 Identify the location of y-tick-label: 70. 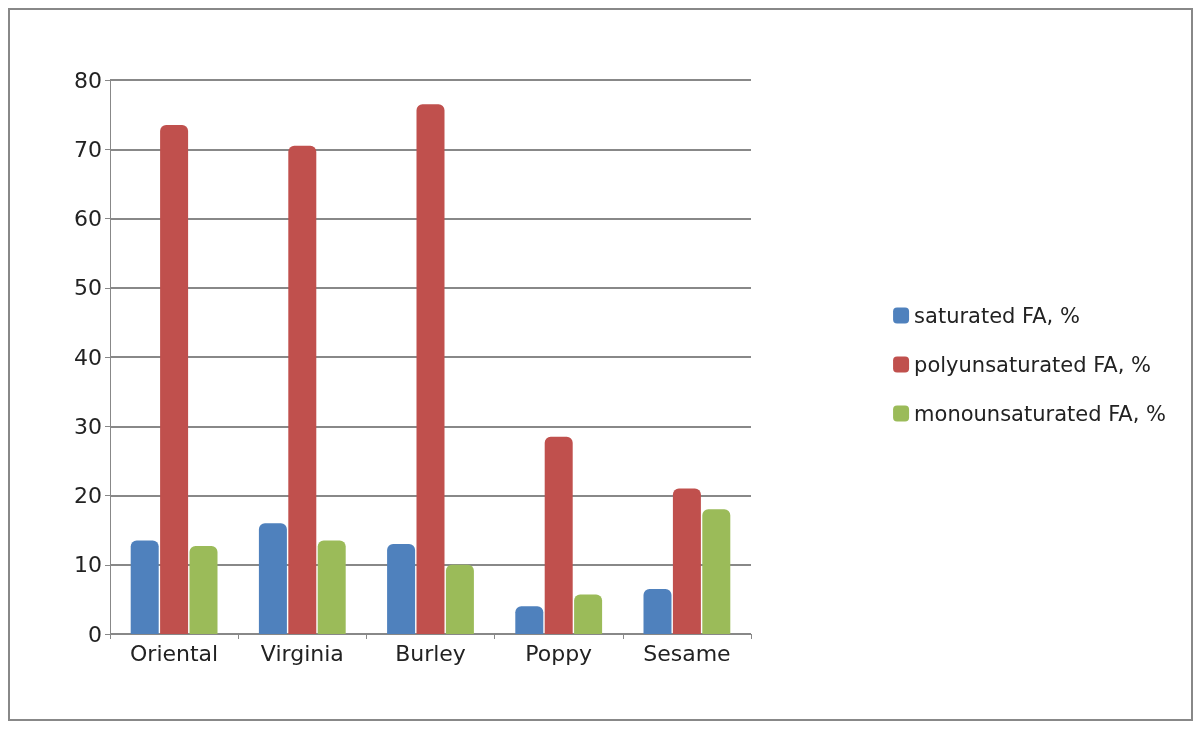
(88, 149).